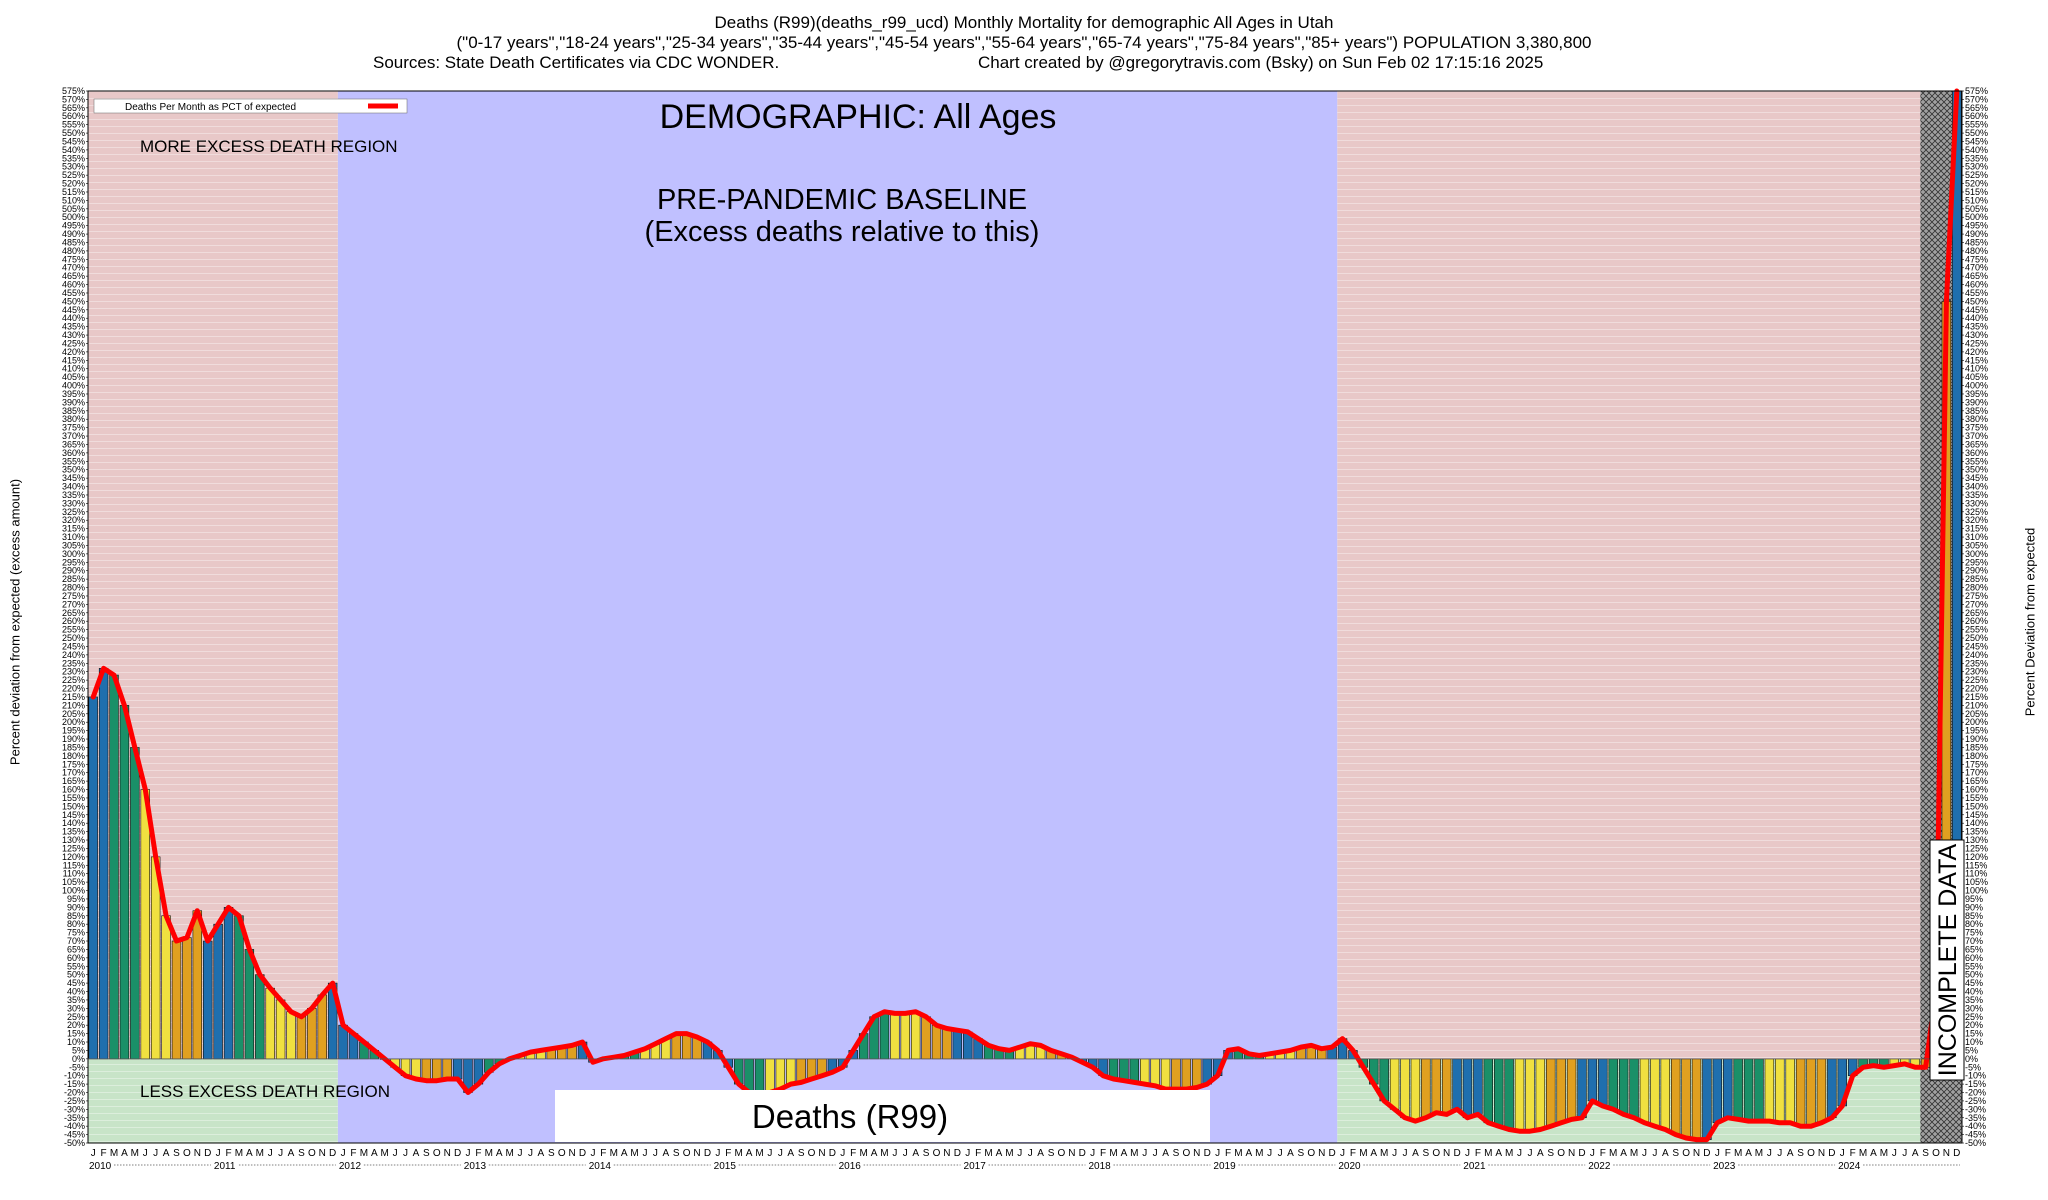 The image size is (2048, 1200). I want to click on y-tick-right: 275%, so click(1976, 596).